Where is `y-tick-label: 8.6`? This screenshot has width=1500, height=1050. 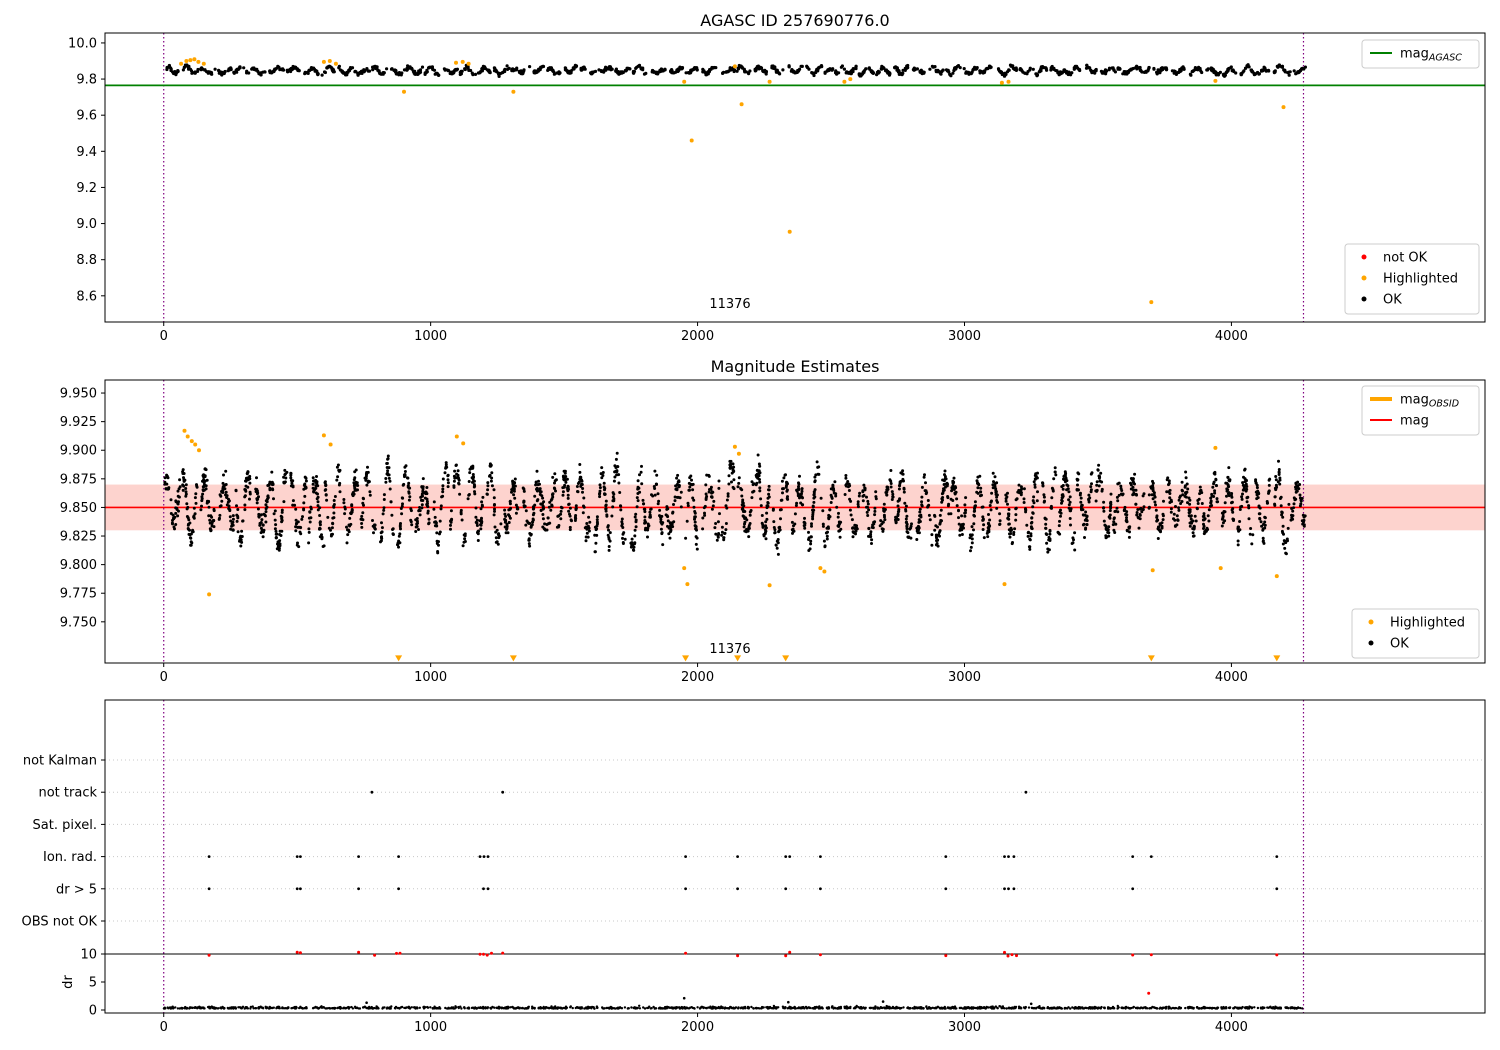 y-tick-label: 8.6 is located at coordinates (86, 296).